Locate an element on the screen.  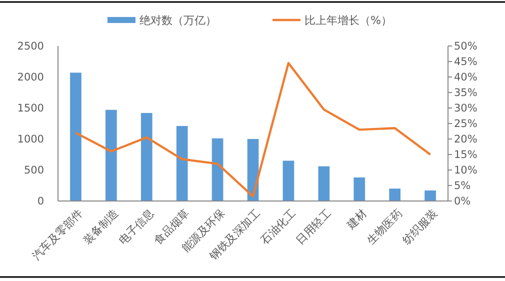
y-tick-label: 2500 is located at coordinates (30, 46).